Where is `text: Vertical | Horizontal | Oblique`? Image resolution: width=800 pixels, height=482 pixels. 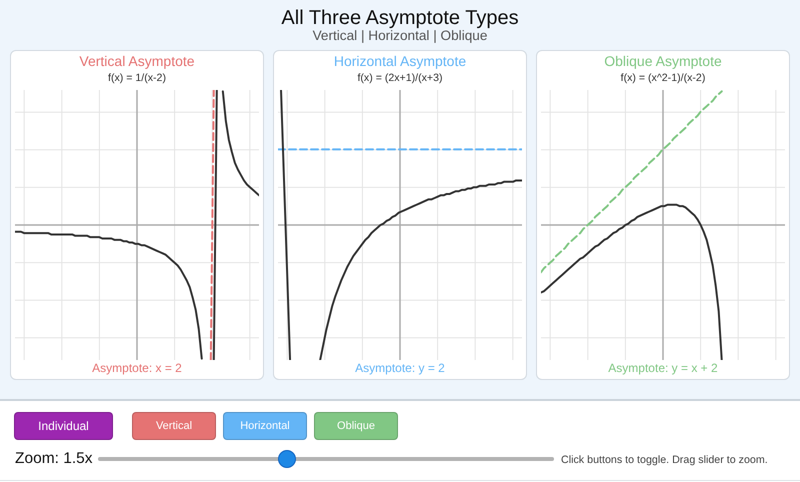 text: Vertical | Horizontal | Oblique is located at coordinates (400, 35).